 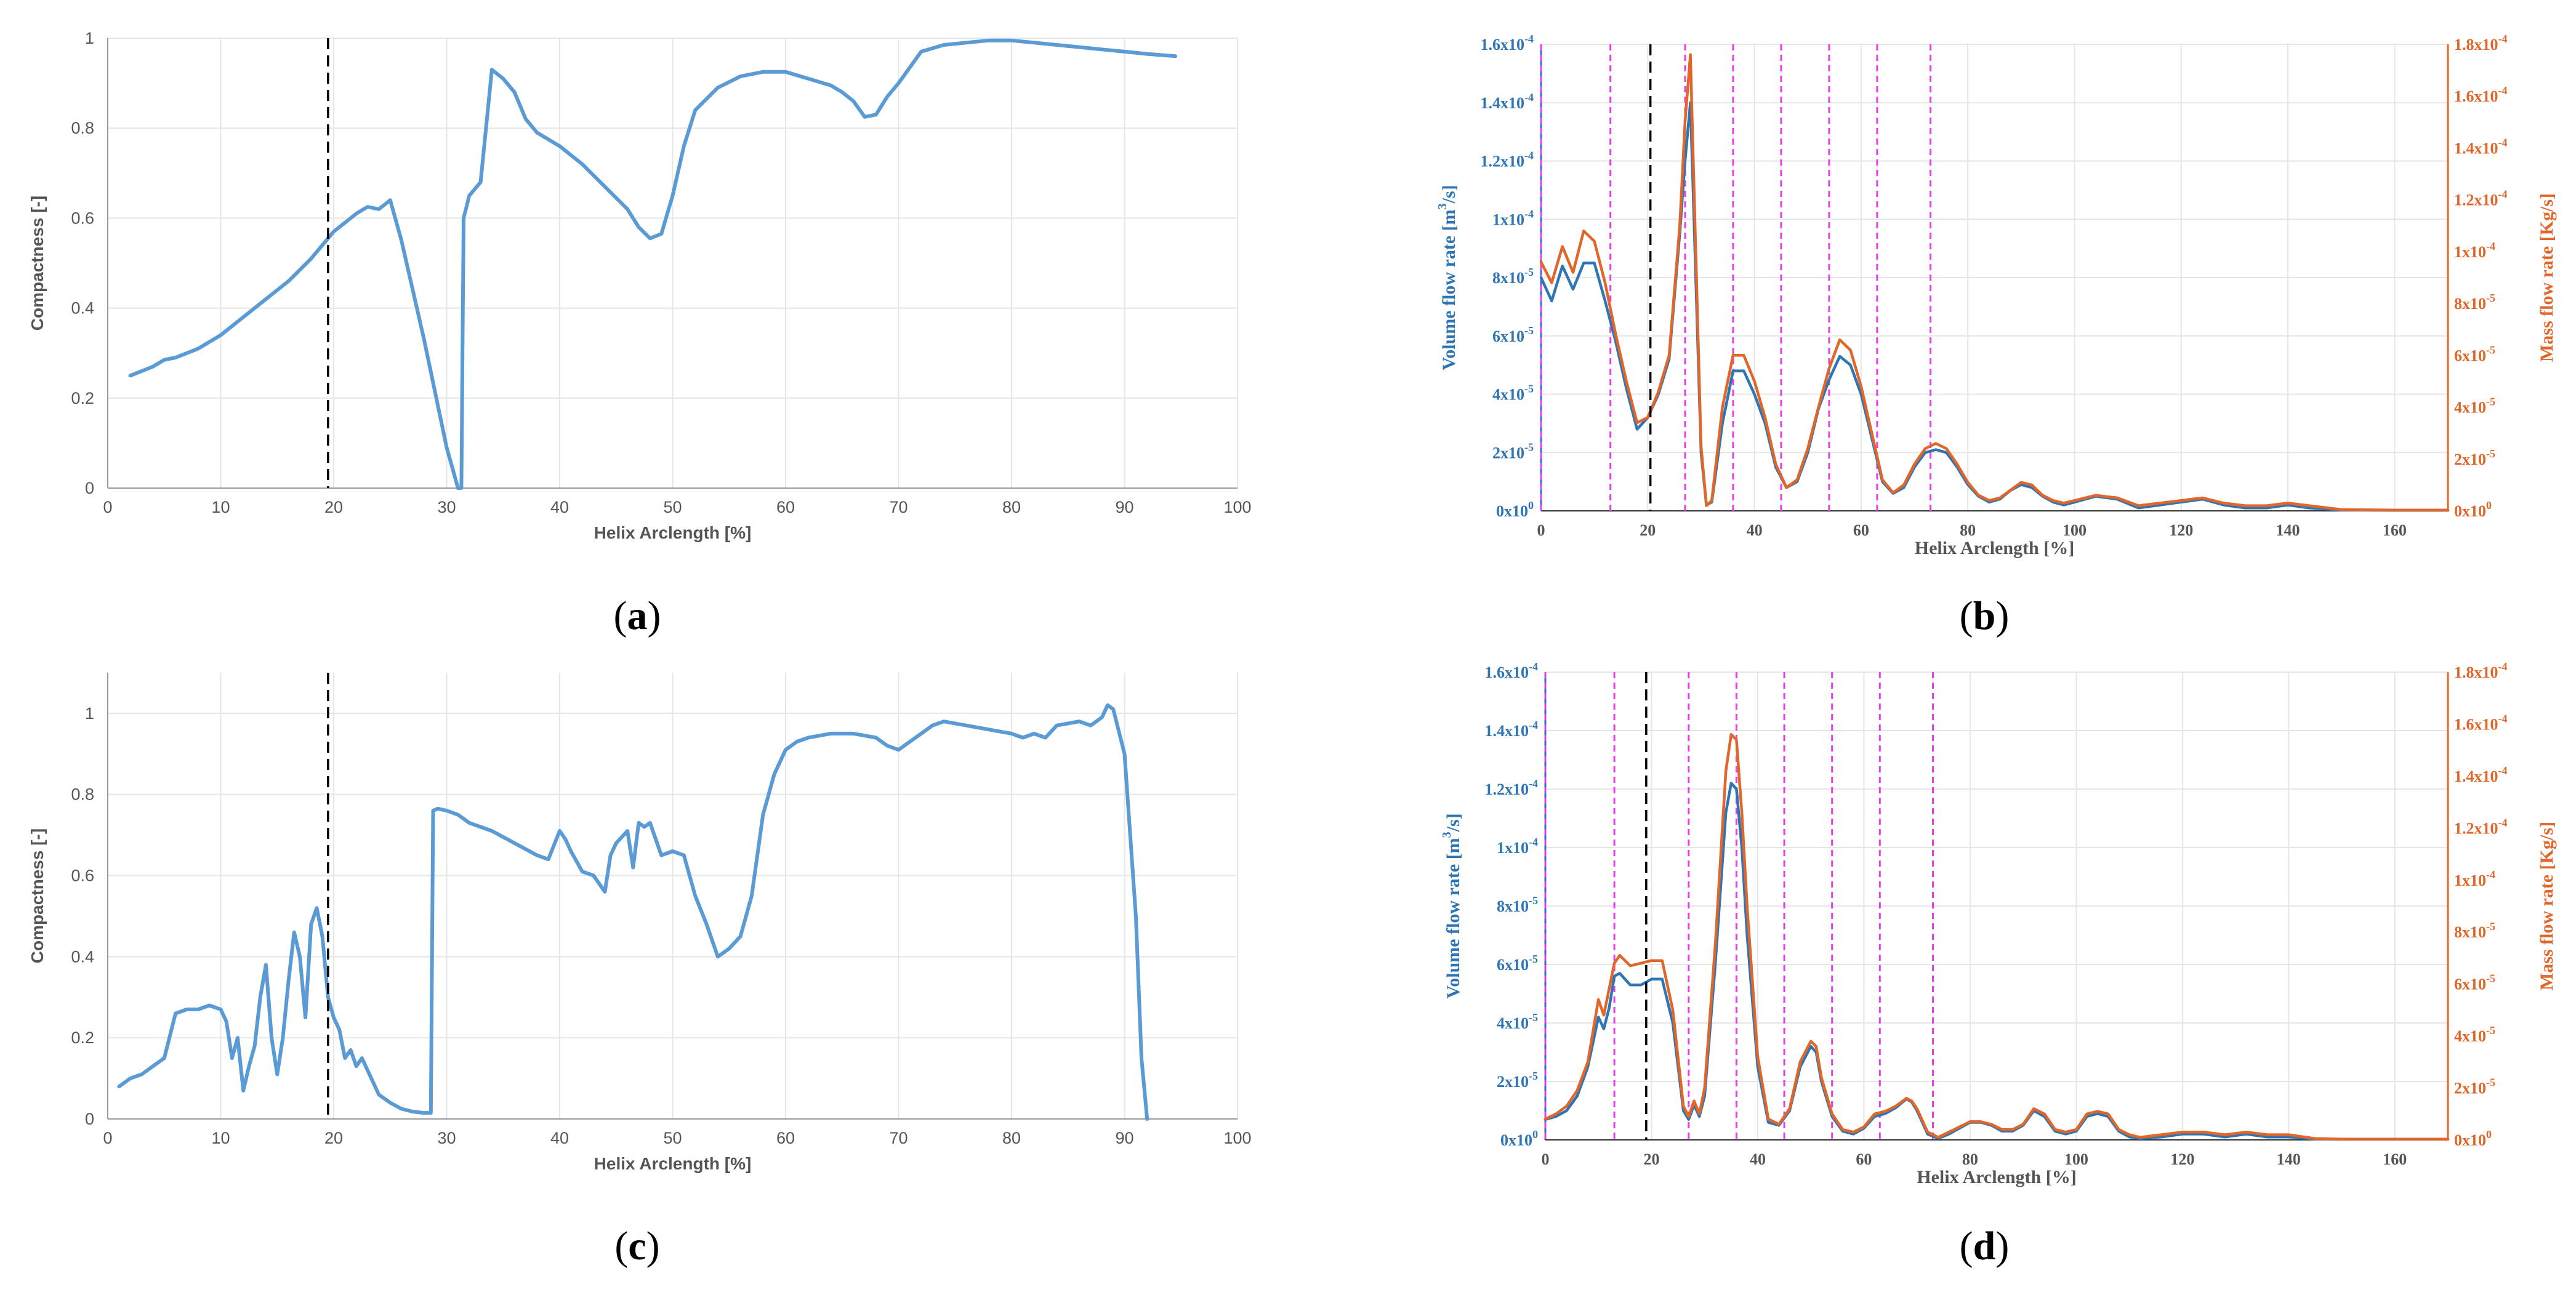 What do you see at coordinates (1985, 1246) in the screenshot?
I see `caption-d: (d)` at bounding box center [1985, 1246].